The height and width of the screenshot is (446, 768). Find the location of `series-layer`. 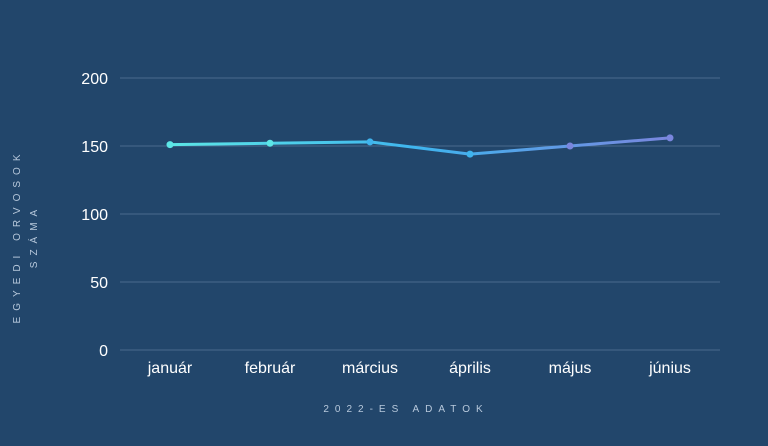

series-layer is located at coordinates (420, 146).